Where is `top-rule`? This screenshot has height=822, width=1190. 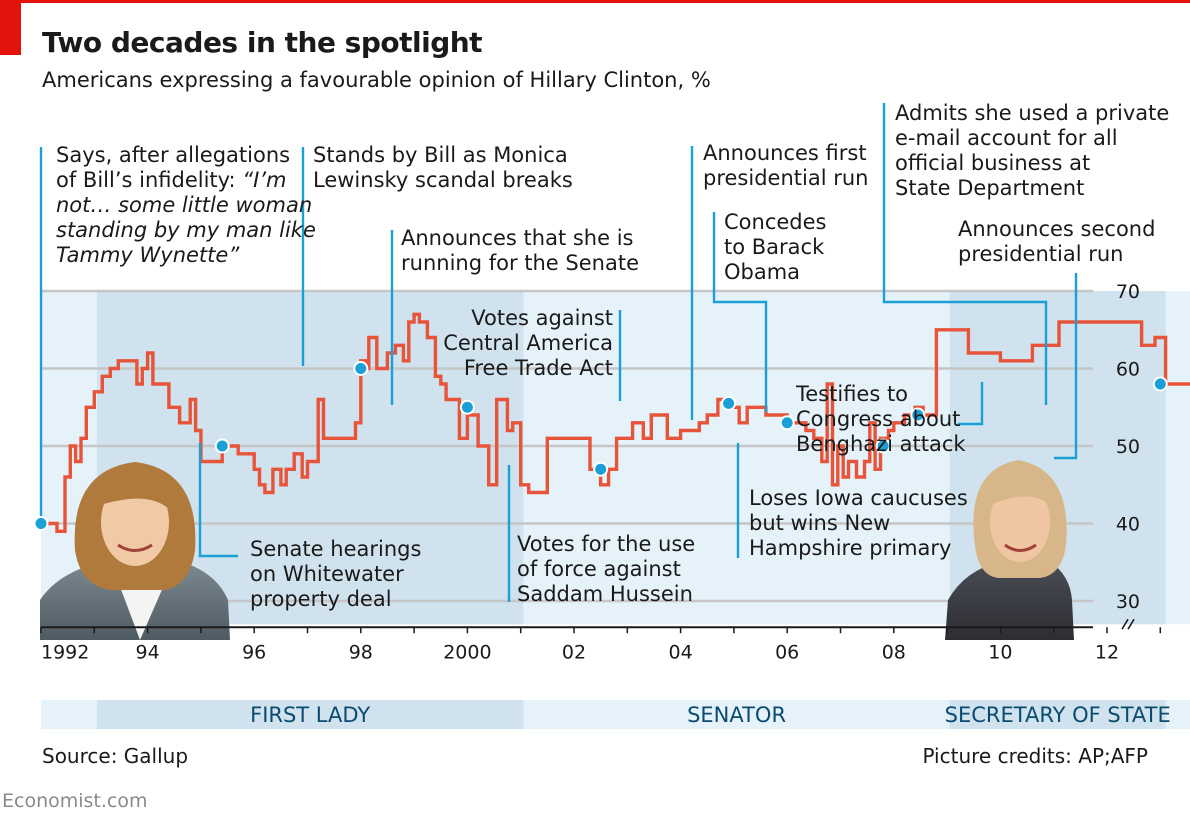 top-rule is located at coordinates (595, 1).